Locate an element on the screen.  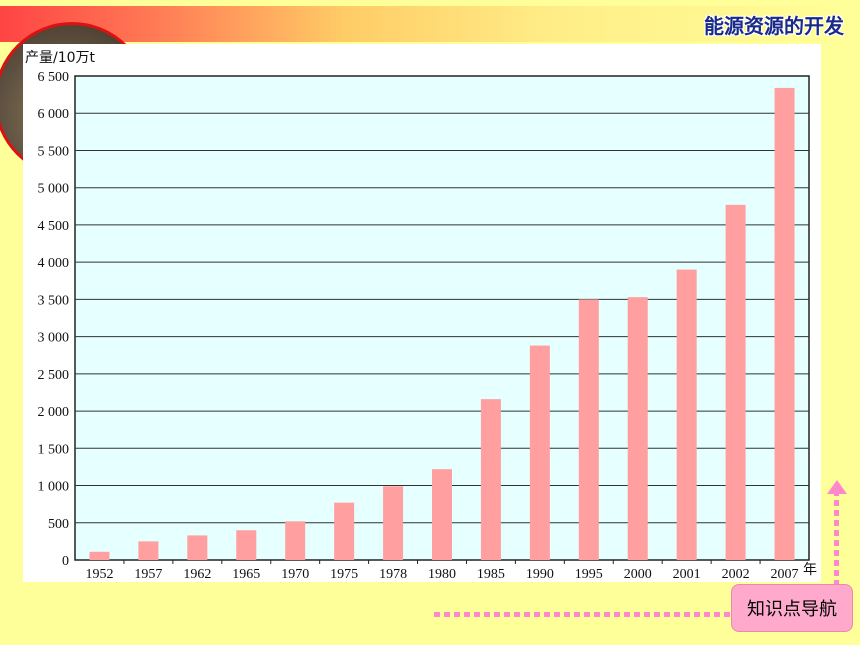
bar-2007 is located at coordinates (784, 323).